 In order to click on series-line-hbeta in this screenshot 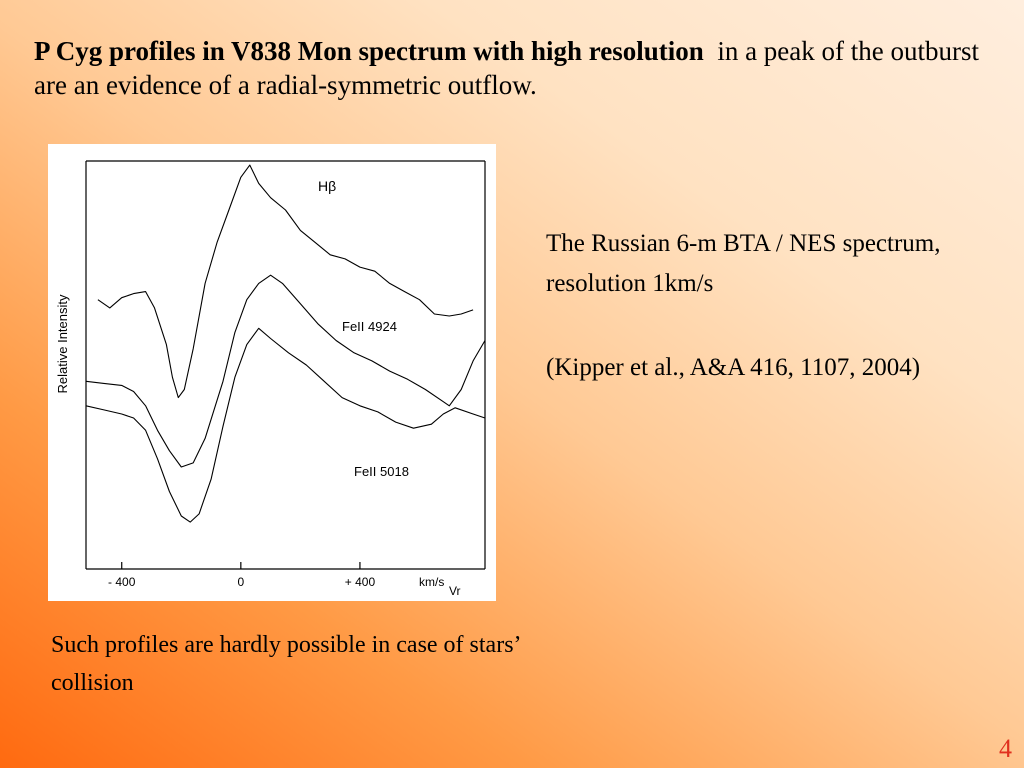, I will do `click(285, 281)`.